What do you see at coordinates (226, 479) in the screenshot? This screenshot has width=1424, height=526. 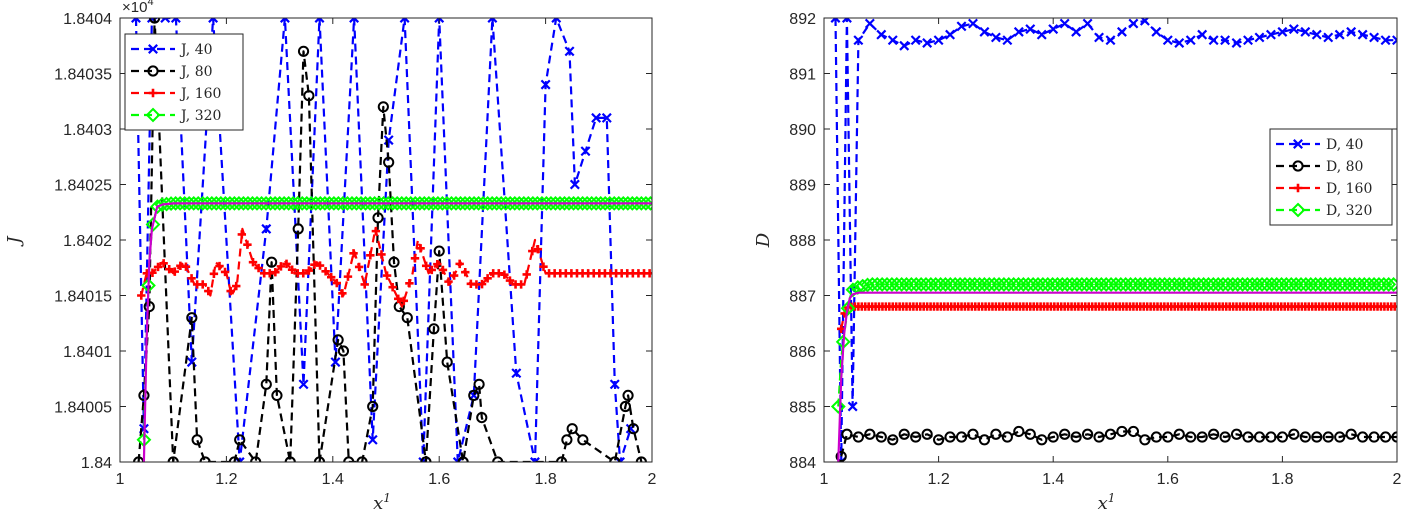 I see `x-tick-label: 1.2` at bounding box center [226, 479].